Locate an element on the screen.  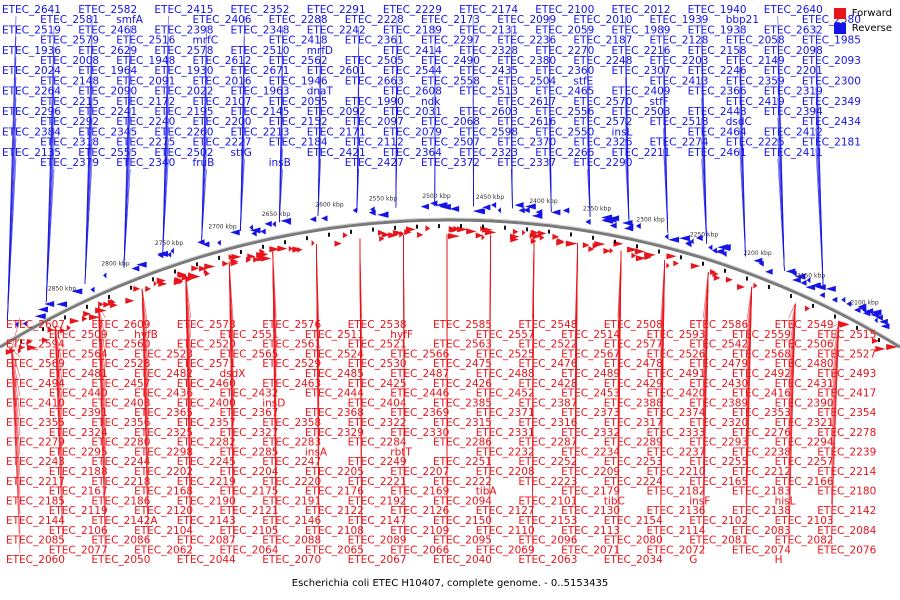
forward-gene-label: ETEC_2245 is located at coordinates (206, 462).